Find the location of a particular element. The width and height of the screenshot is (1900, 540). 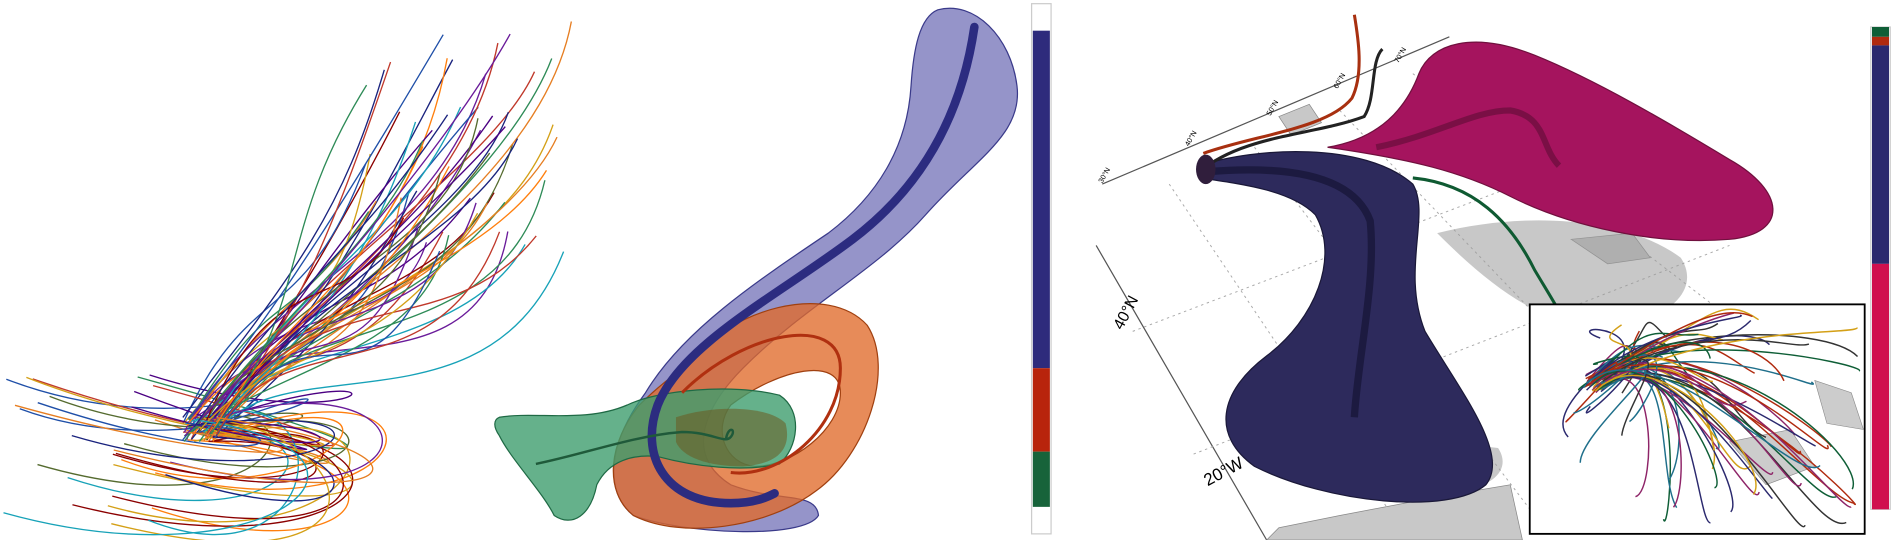

lon-label: 20°W is located at coordinates (1224, 471).